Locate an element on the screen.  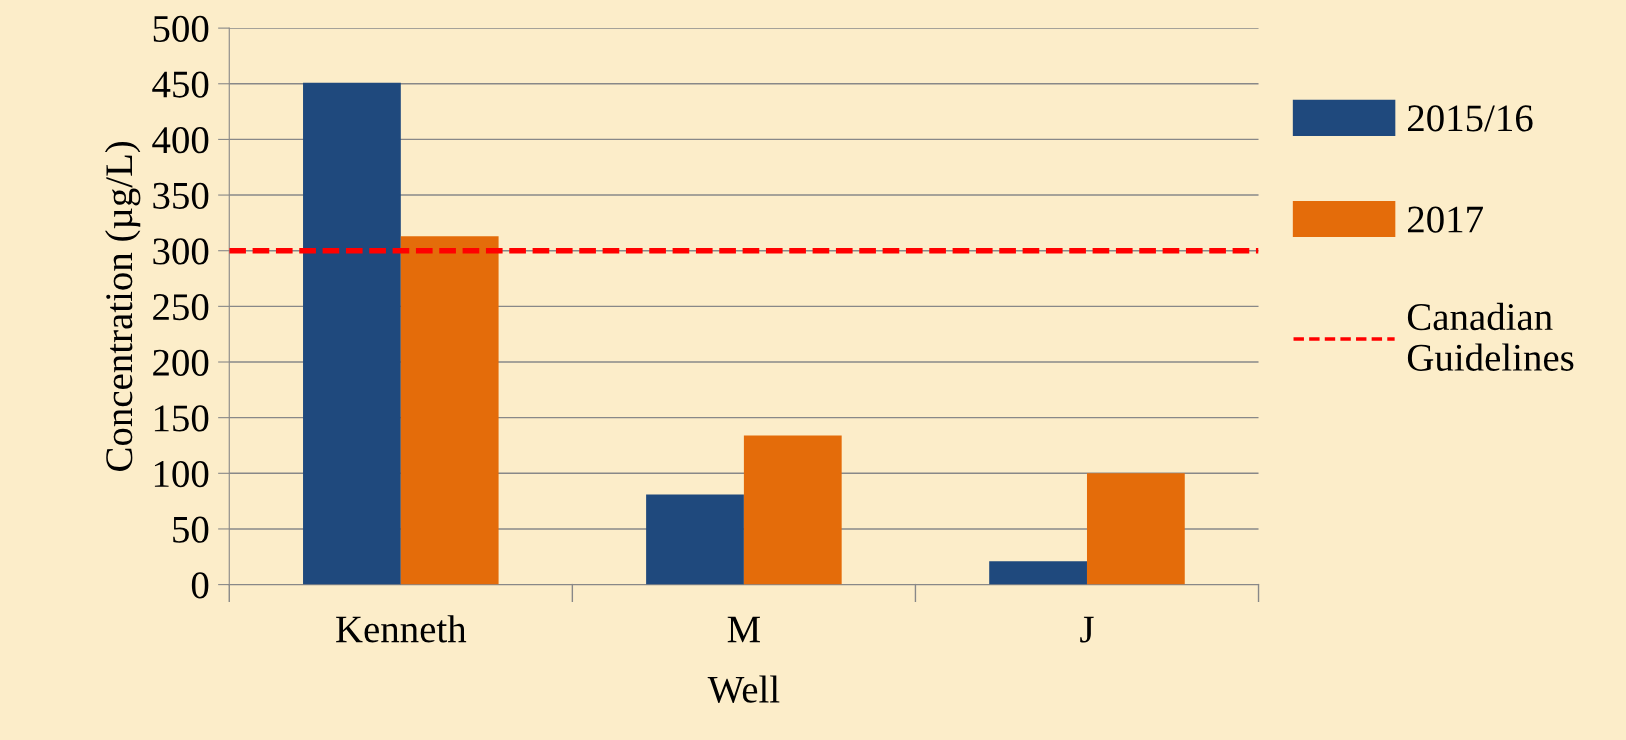
y-tick-label: 150 is located at coordinates (181, 418).